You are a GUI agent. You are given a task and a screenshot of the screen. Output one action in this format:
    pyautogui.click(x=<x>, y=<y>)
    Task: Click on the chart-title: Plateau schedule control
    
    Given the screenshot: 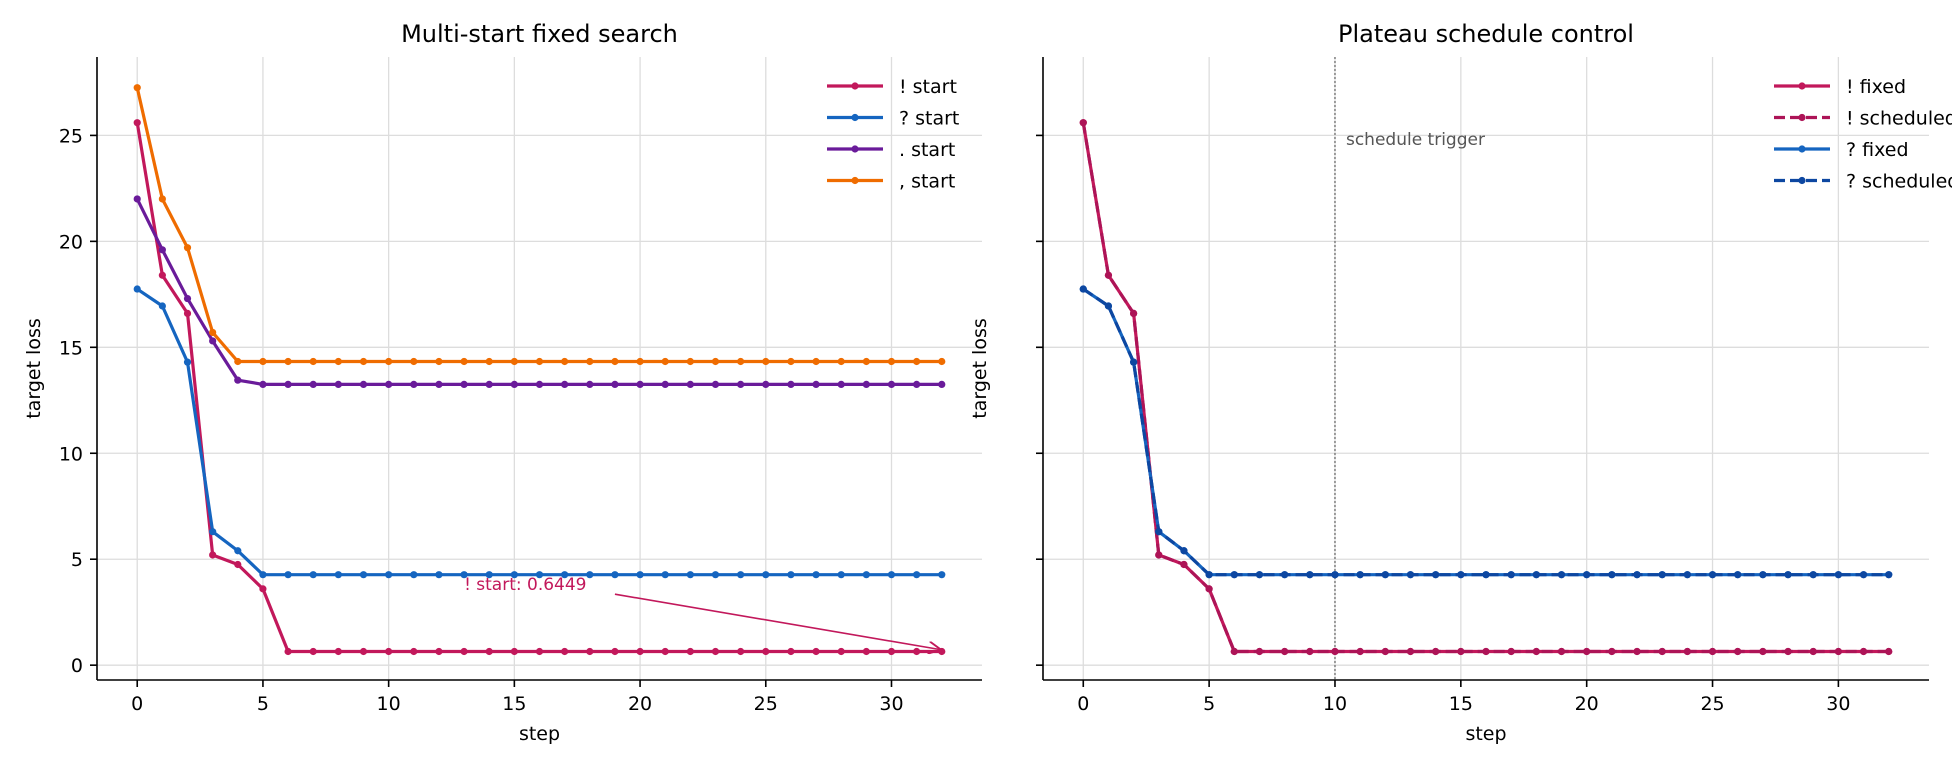 What is the action you would take?
    pyautogui.click(x=1486, y=34)
    